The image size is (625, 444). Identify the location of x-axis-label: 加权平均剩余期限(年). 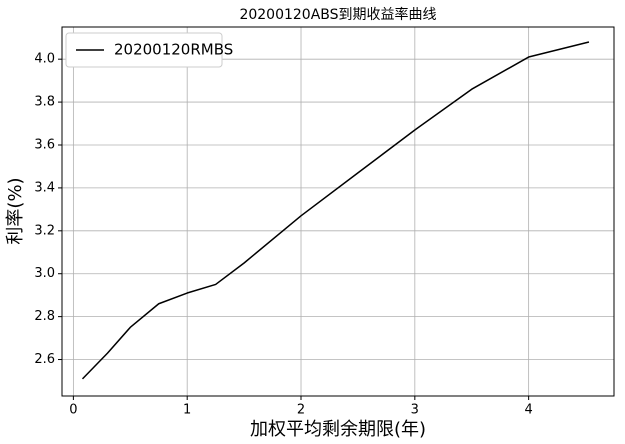
(338, 429).